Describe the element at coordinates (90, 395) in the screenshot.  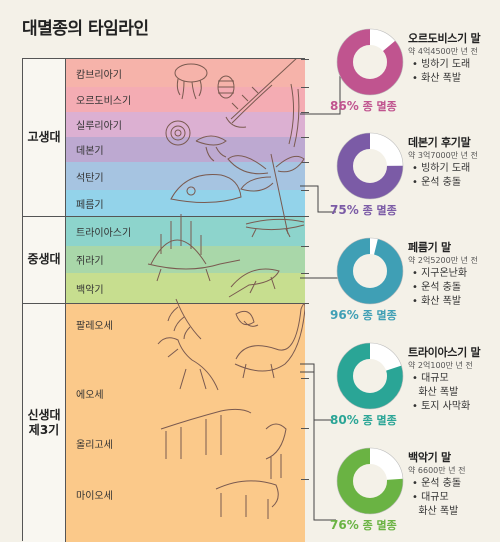
I see `period-label: 에오세` at that location.